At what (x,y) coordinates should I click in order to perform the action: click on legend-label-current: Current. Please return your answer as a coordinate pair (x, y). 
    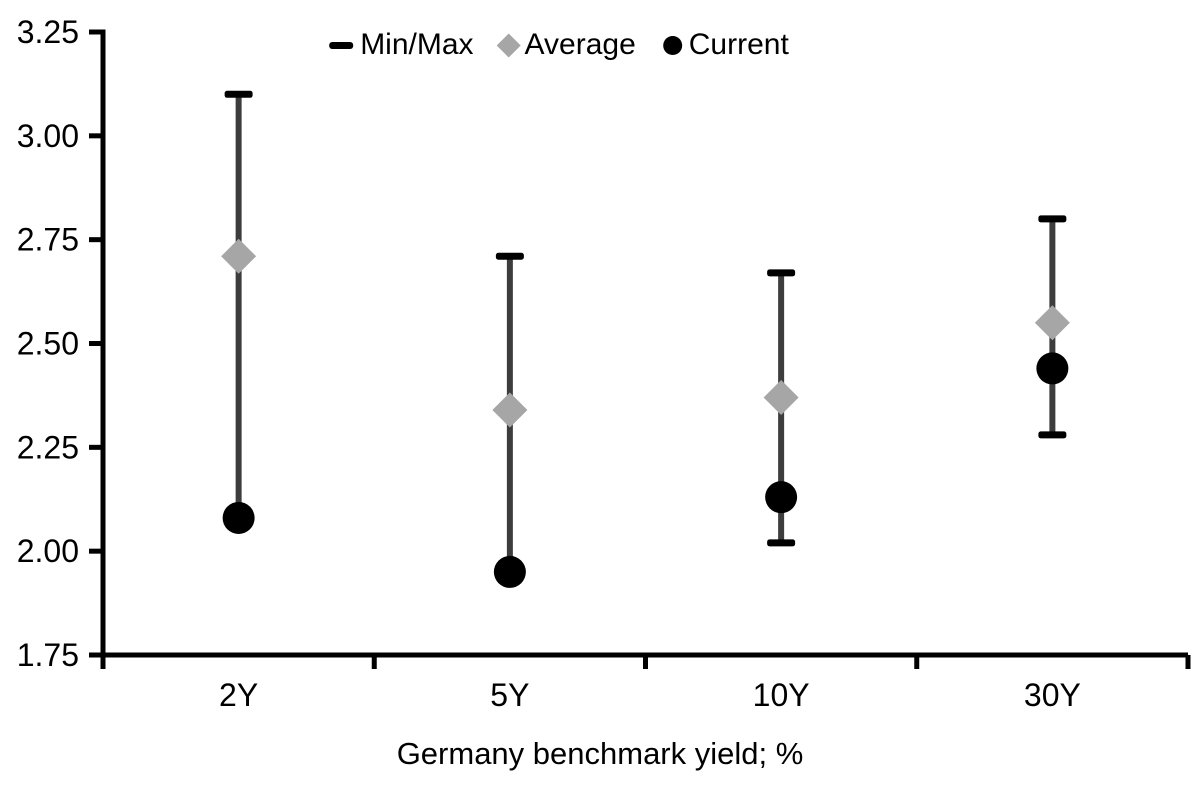
    Looking at the image, I should click on (738, 44).